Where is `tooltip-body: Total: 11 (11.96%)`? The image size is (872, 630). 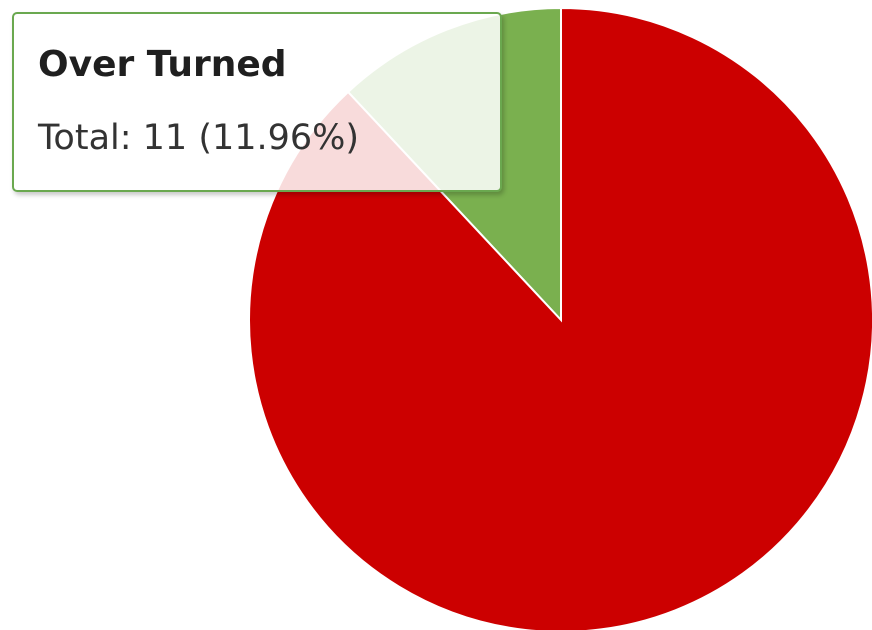 tooltip-body: Total: 11 (11.96%) is located at coordinates (199, 138).